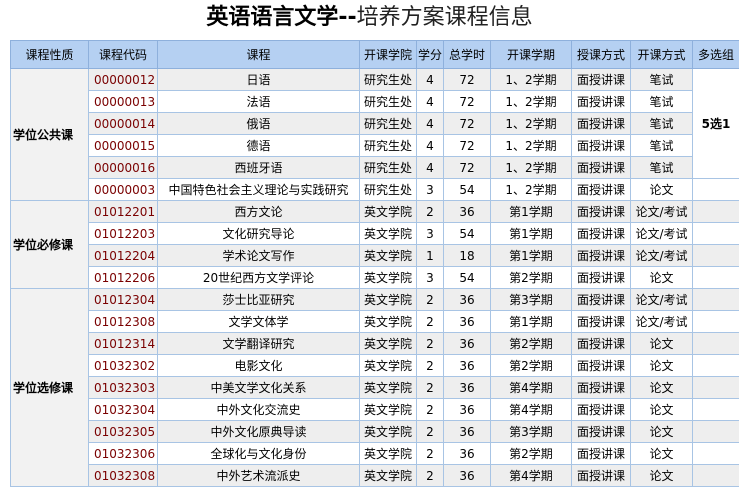  What do you see at coordinates (531, 387) in the screenshot?
I see `term: 第4学期` at bounding box center [531, 387].